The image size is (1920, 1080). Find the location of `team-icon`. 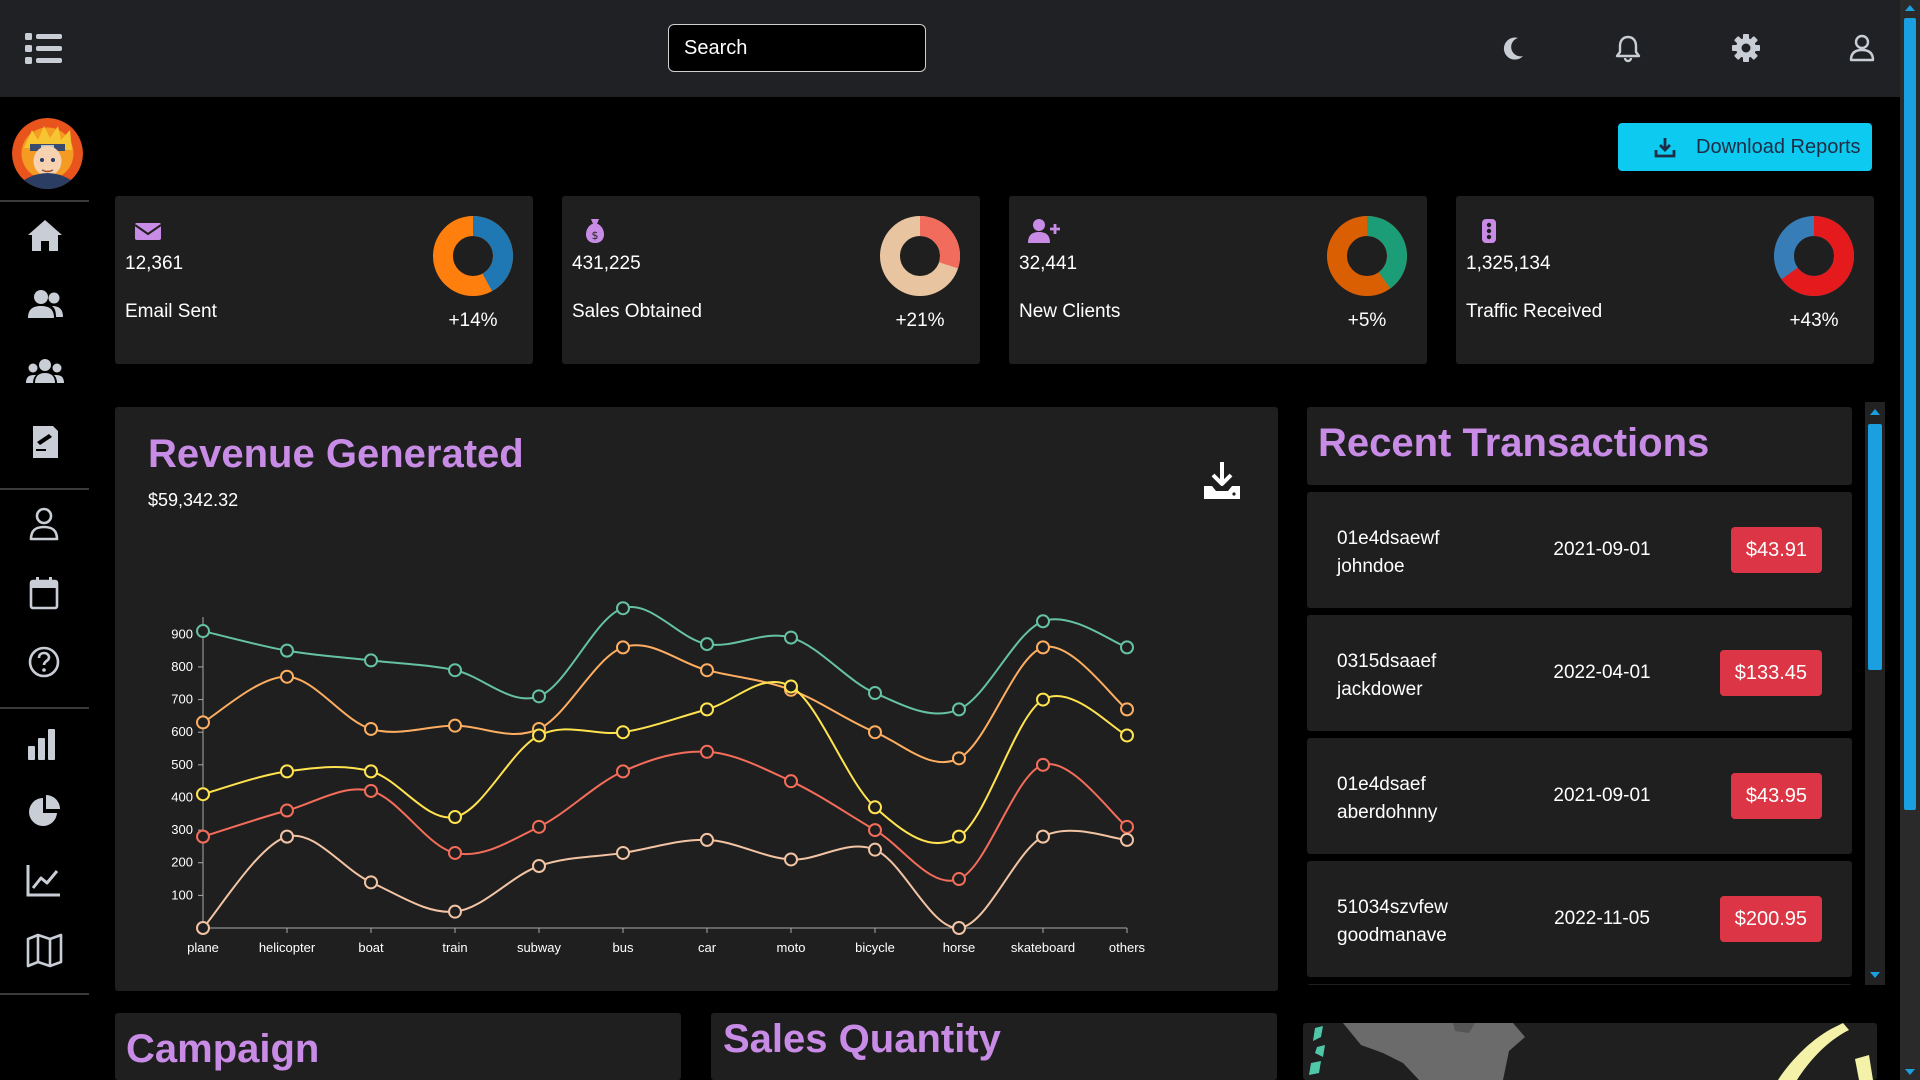

team-icon is located at coordinates (45, 304).